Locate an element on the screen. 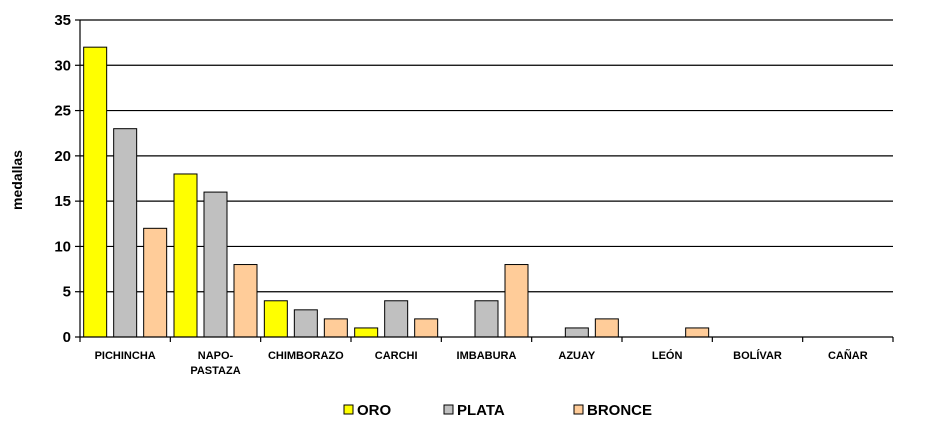  x-tick-label: LEÓN is located at coordinates (667, 355).